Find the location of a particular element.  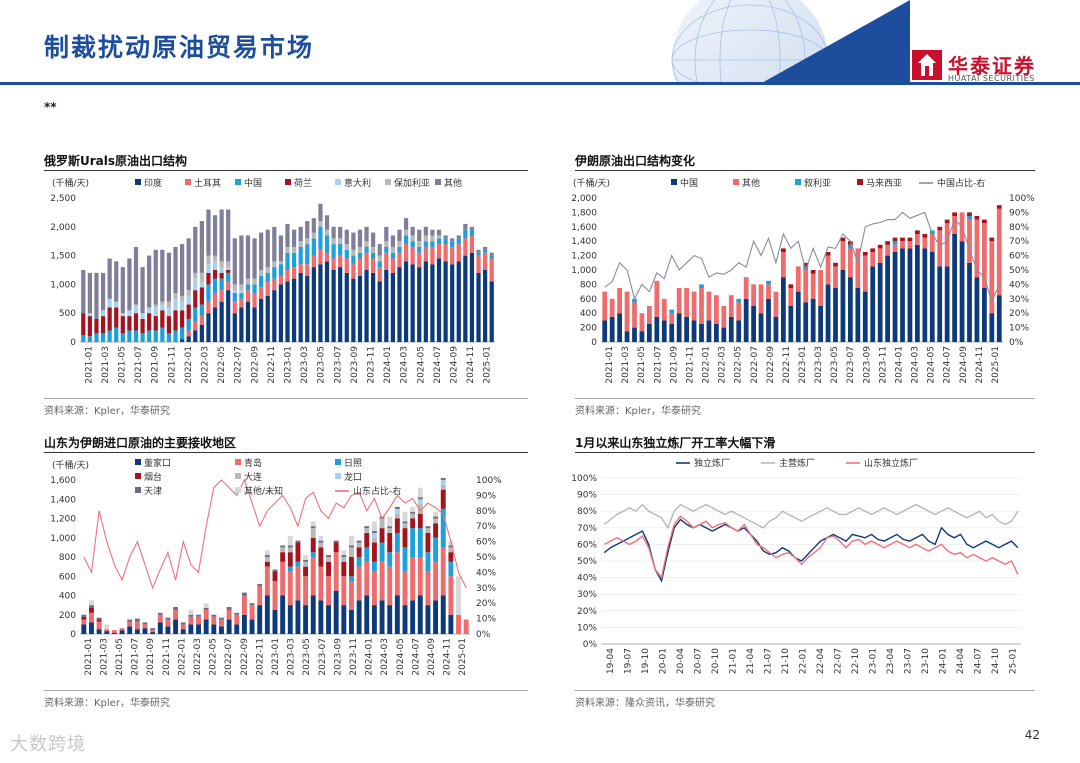

legend-label: 主营炼厂 is located at coordinates (797, 463).